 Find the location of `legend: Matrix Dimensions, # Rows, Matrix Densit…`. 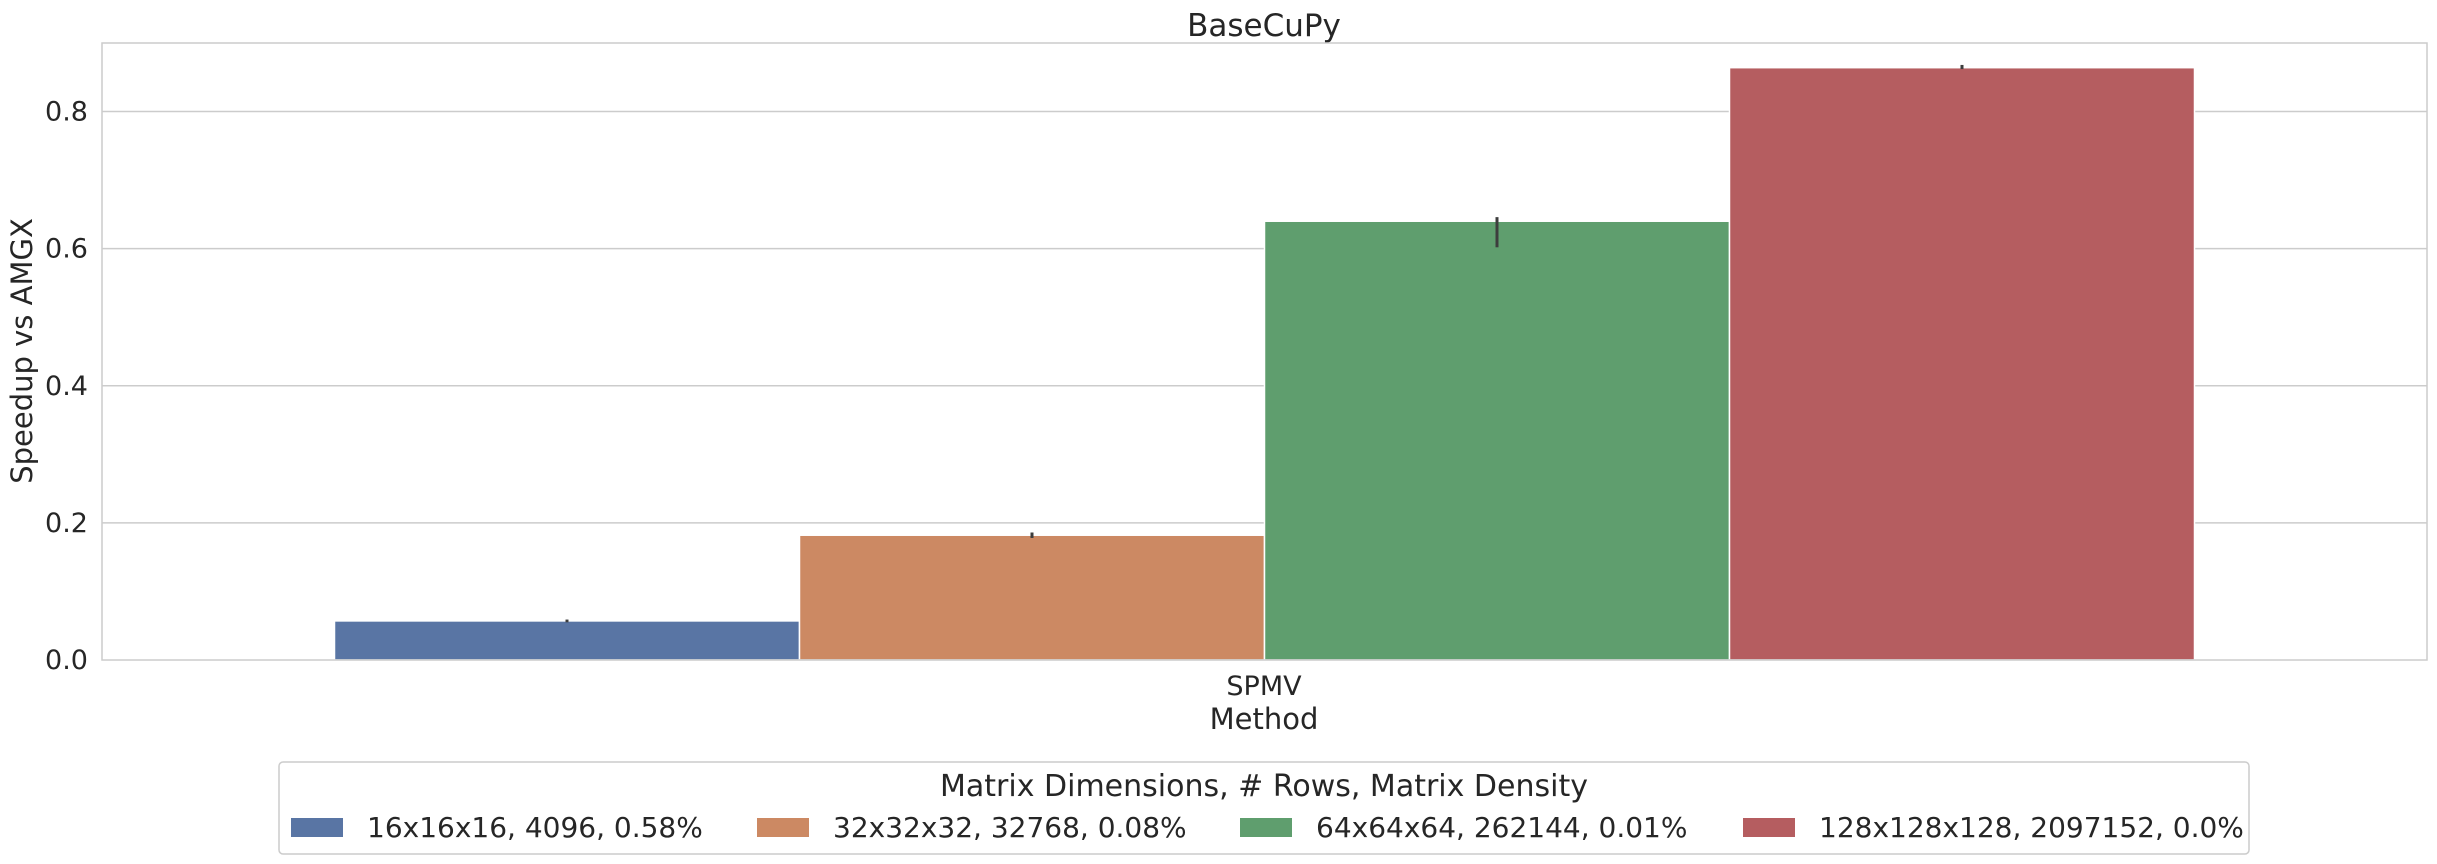

legend: Matrix Dimensions, # Rows, Matrix Densit… is located at coordinates (1264, 808).